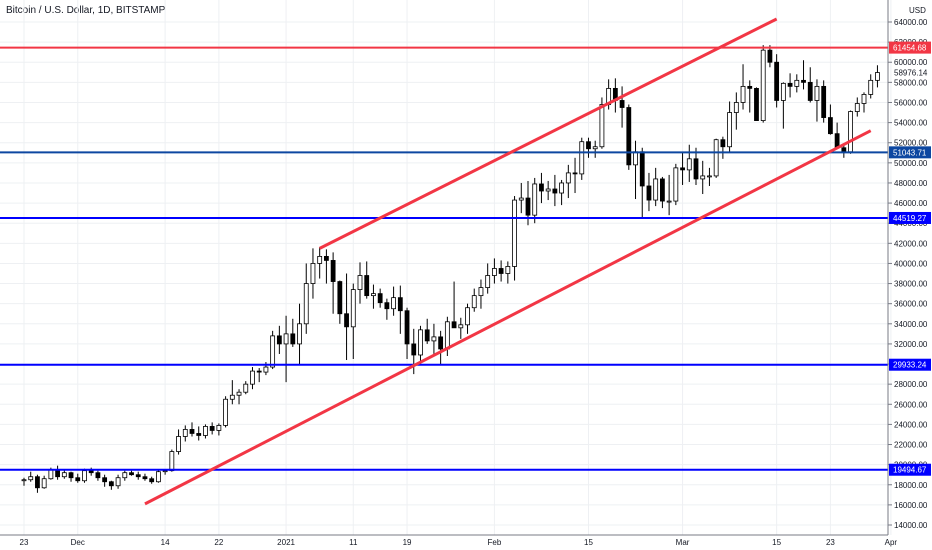 The width and height of the screenshot is (932, 550). Describe the element at coordinates (891, 542) in the screenshot. I see `time-tick-label: Apr` at that location.